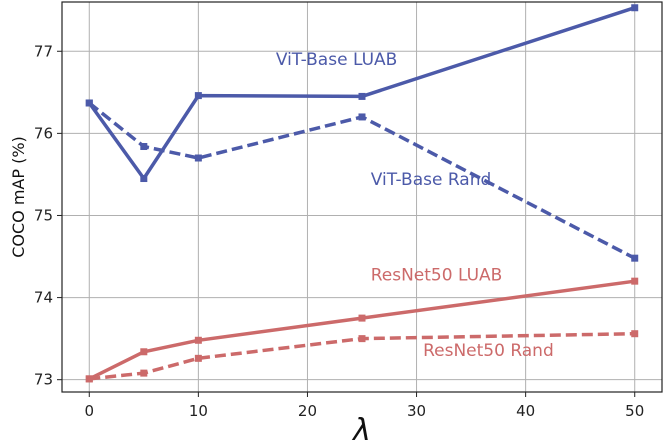  What do you see at coordinates (43, 133) in the screenshot?
I see `y-tick-label: 76` at bounding box center [43, 133].